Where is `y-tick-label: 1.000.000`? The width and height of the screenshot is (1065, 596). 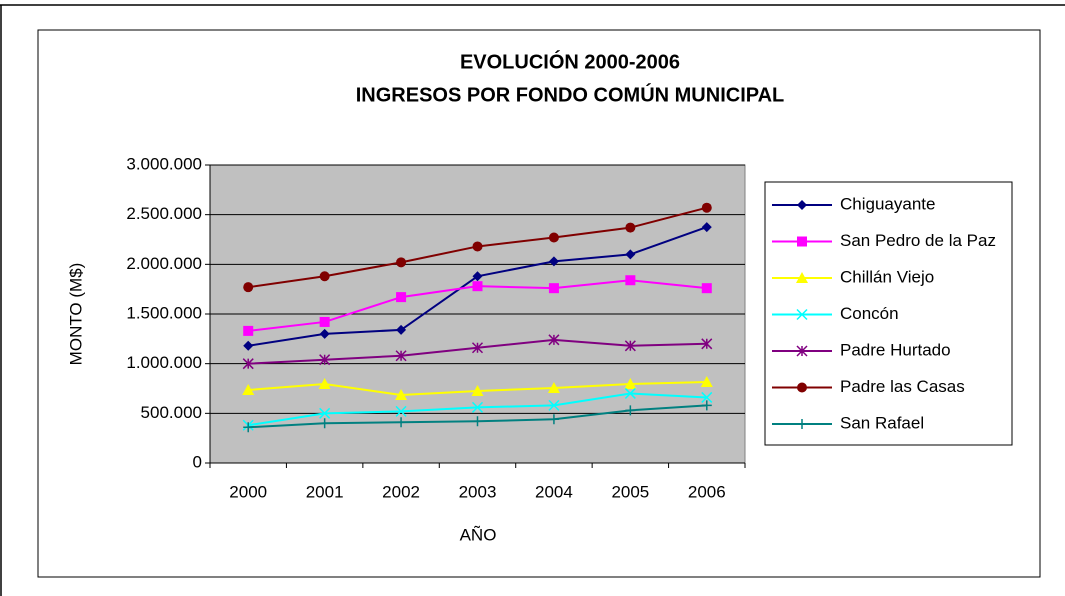 y-tick-label: 1.000.000 is located at coordinates (164, 362).